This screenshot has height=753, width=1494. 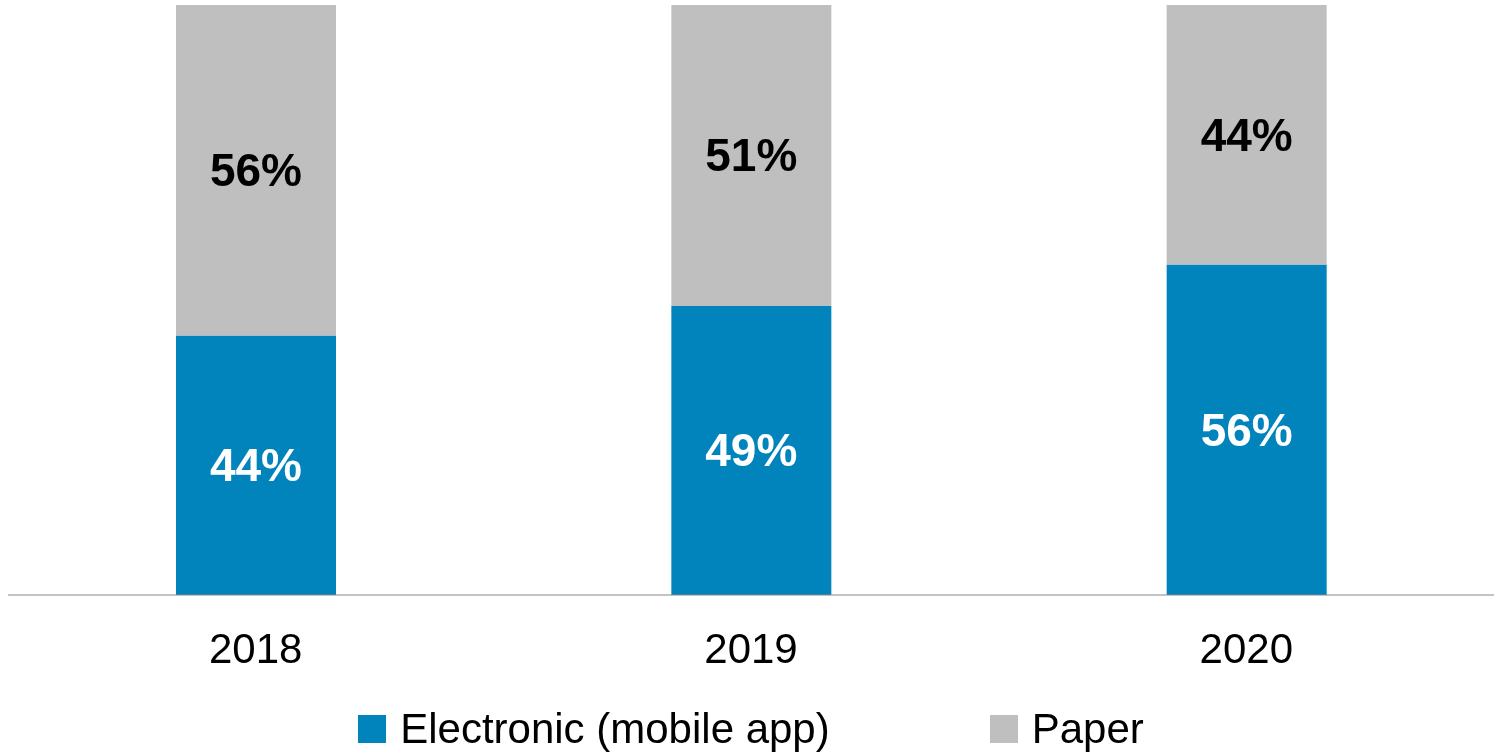 I want to click on data-label: 49%, so click(x=751, y=450).